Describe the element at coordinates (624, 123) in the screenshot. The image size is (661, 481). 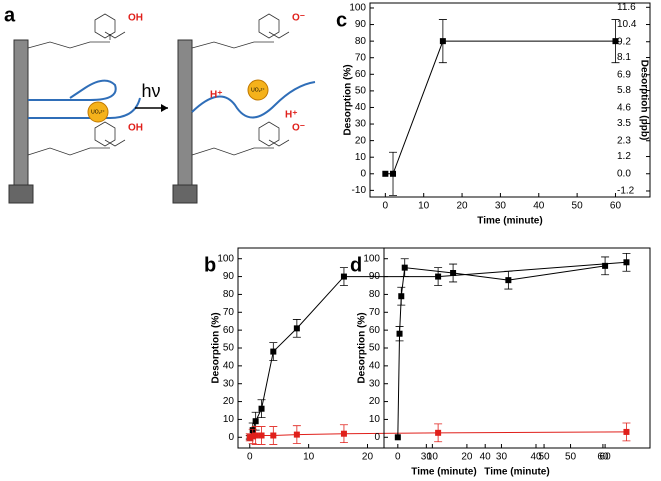
I see `y2-tick-label: 3.5` at that location.